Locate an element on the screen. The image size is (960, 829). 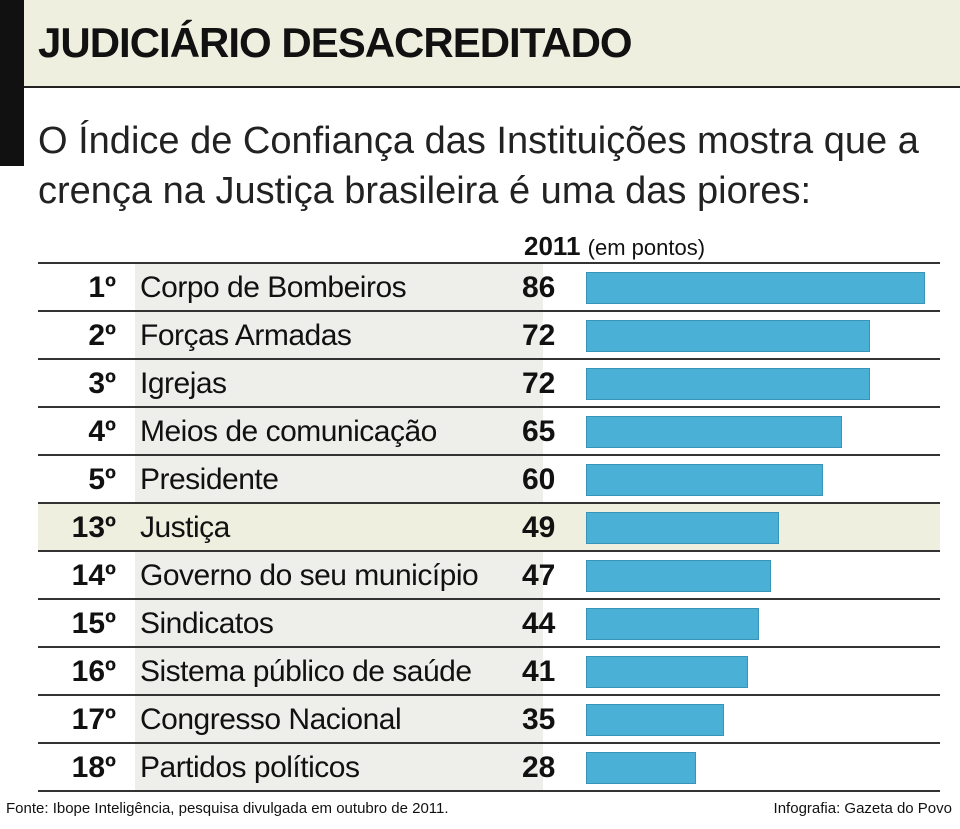
value-label: 44 is located at coordinates (539, 623).